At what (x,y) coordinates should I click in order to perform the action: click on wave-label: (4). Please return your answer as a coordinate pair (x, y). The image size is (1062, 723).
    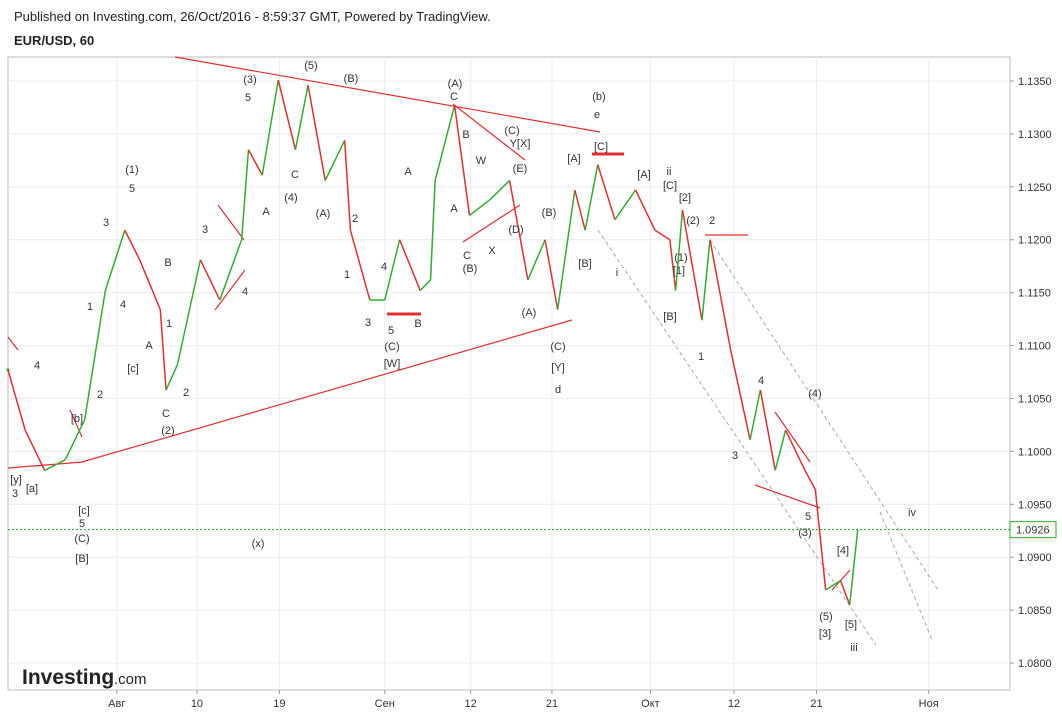
    Looking at the image, I should click on (290, 198).